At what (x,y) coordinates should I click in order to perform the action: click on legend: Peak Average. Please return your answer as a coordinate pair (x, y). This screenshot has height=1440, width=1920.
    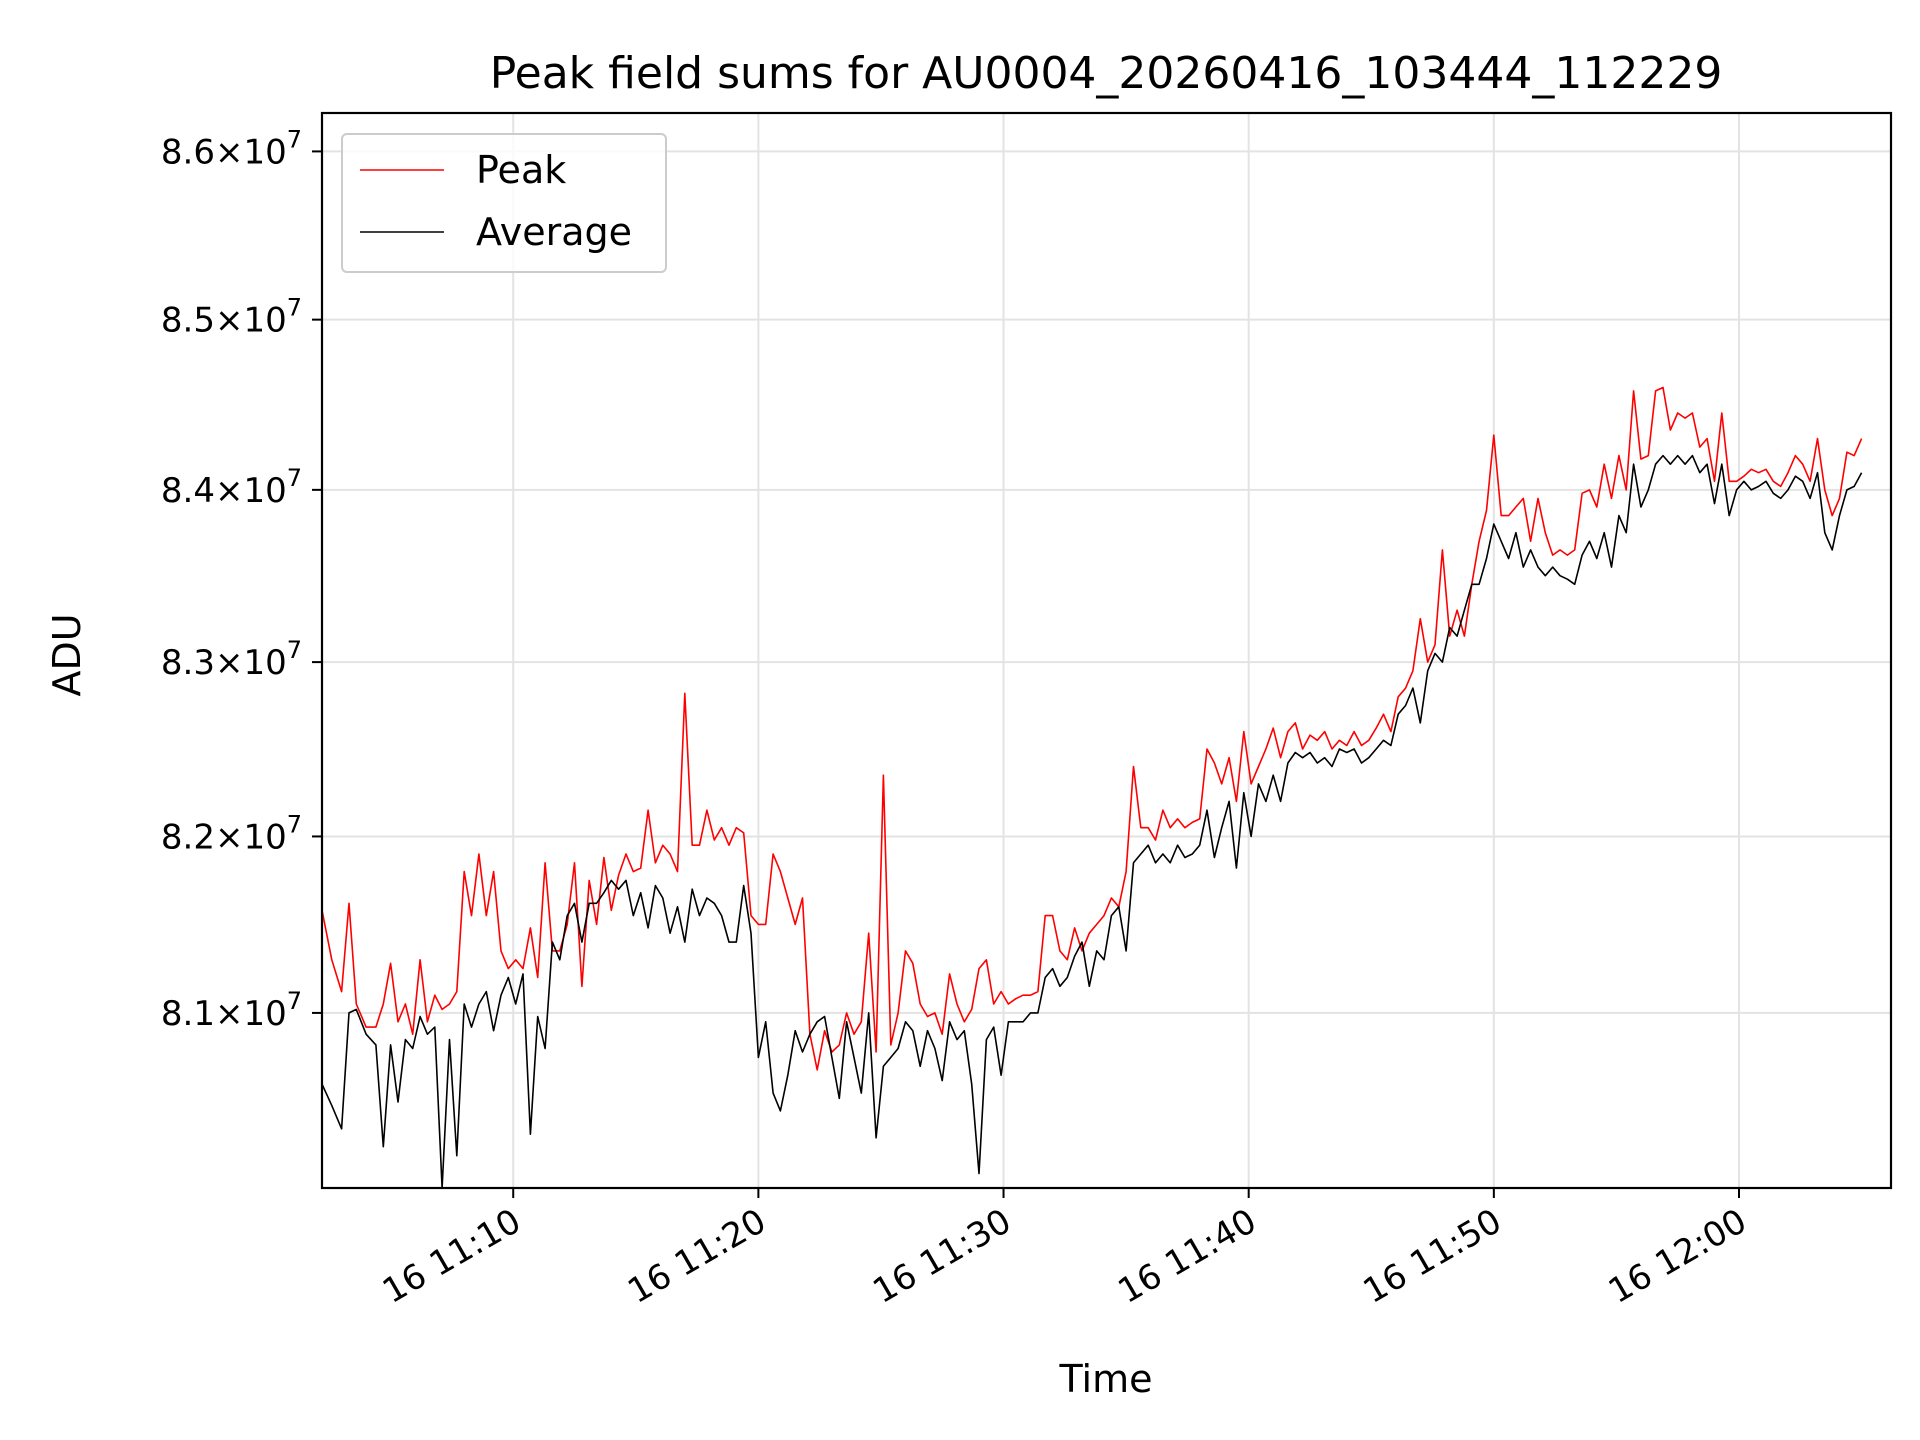
    Looking at the image, I should click on (504, 203).